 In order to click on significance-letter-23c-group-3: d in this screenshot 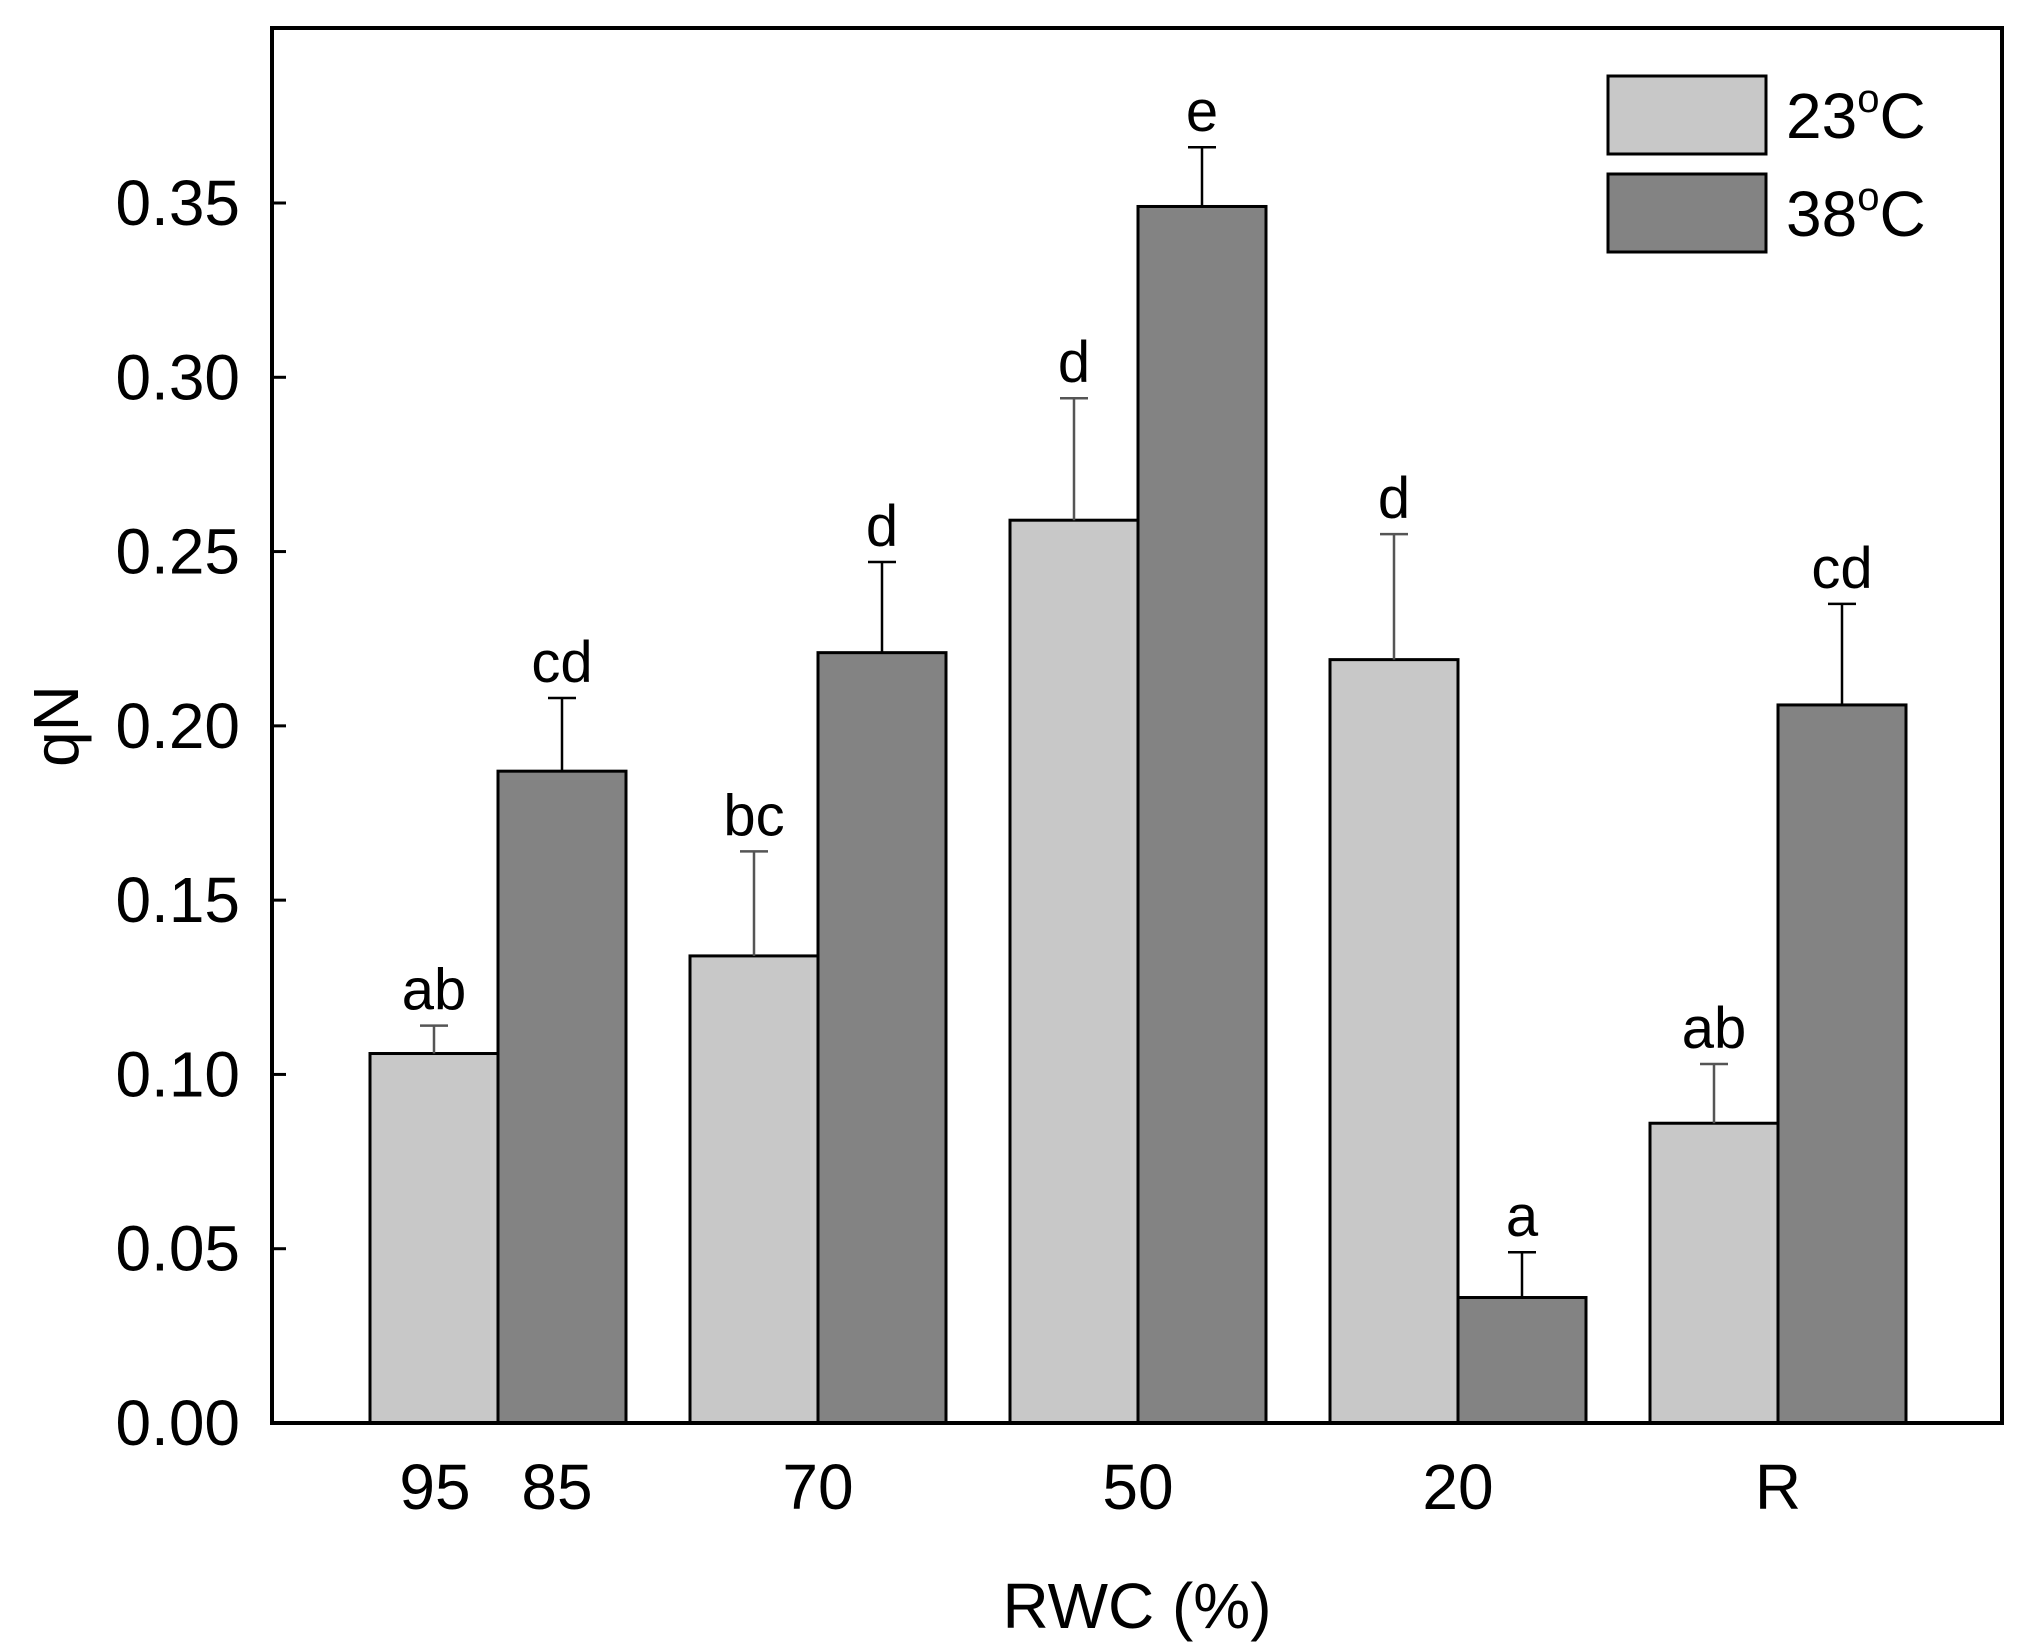, I will do `click(1074, 362)`.